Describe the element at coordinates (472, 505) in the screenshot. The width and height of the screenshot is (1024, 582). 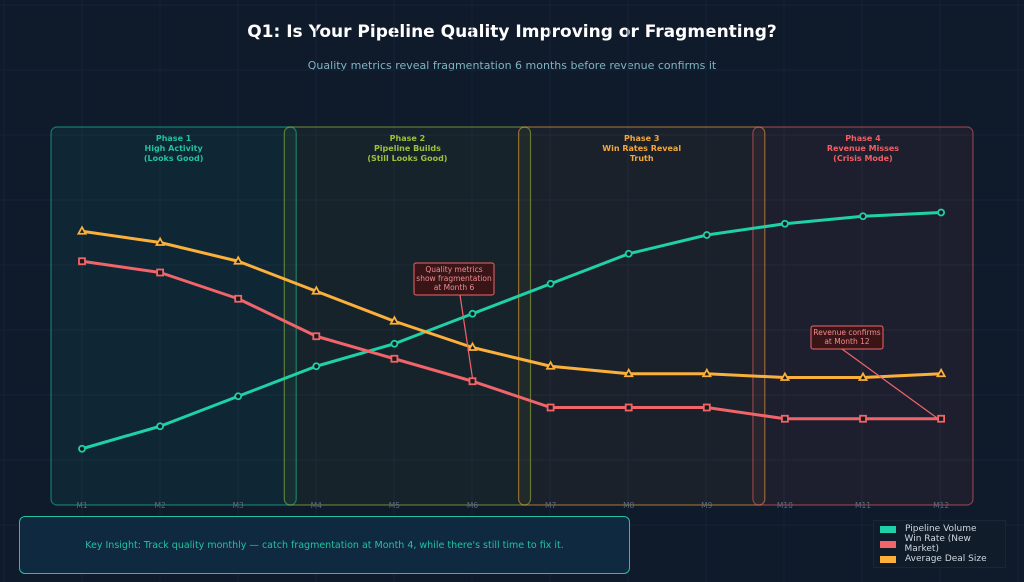
I see `x-tick-label: M6` at that location.